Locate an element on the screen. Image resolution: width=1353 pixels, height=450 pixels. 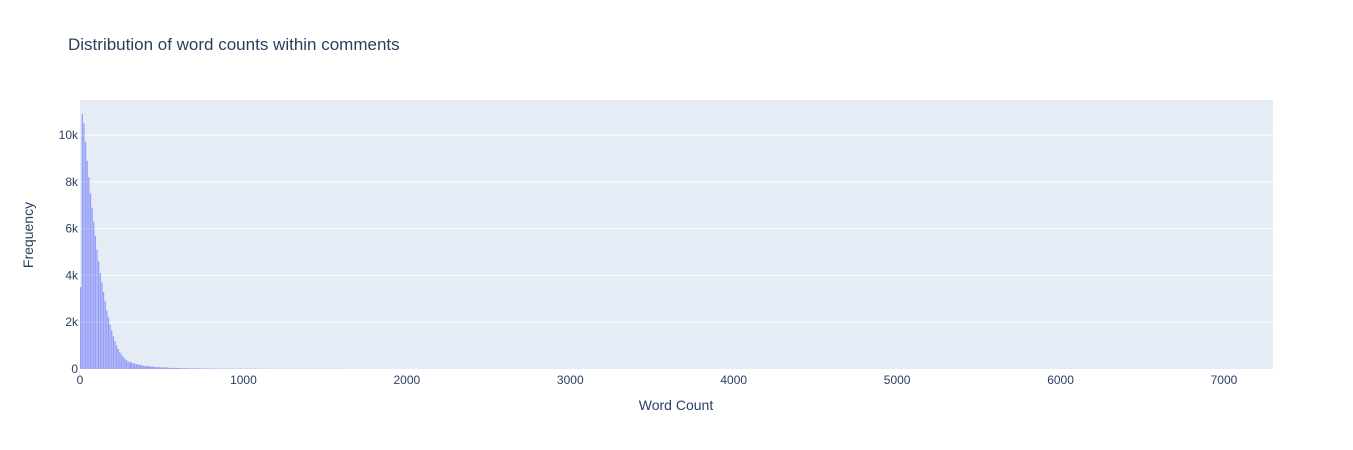
y-axis-title: Frequency is located at coordinates (28, 235).